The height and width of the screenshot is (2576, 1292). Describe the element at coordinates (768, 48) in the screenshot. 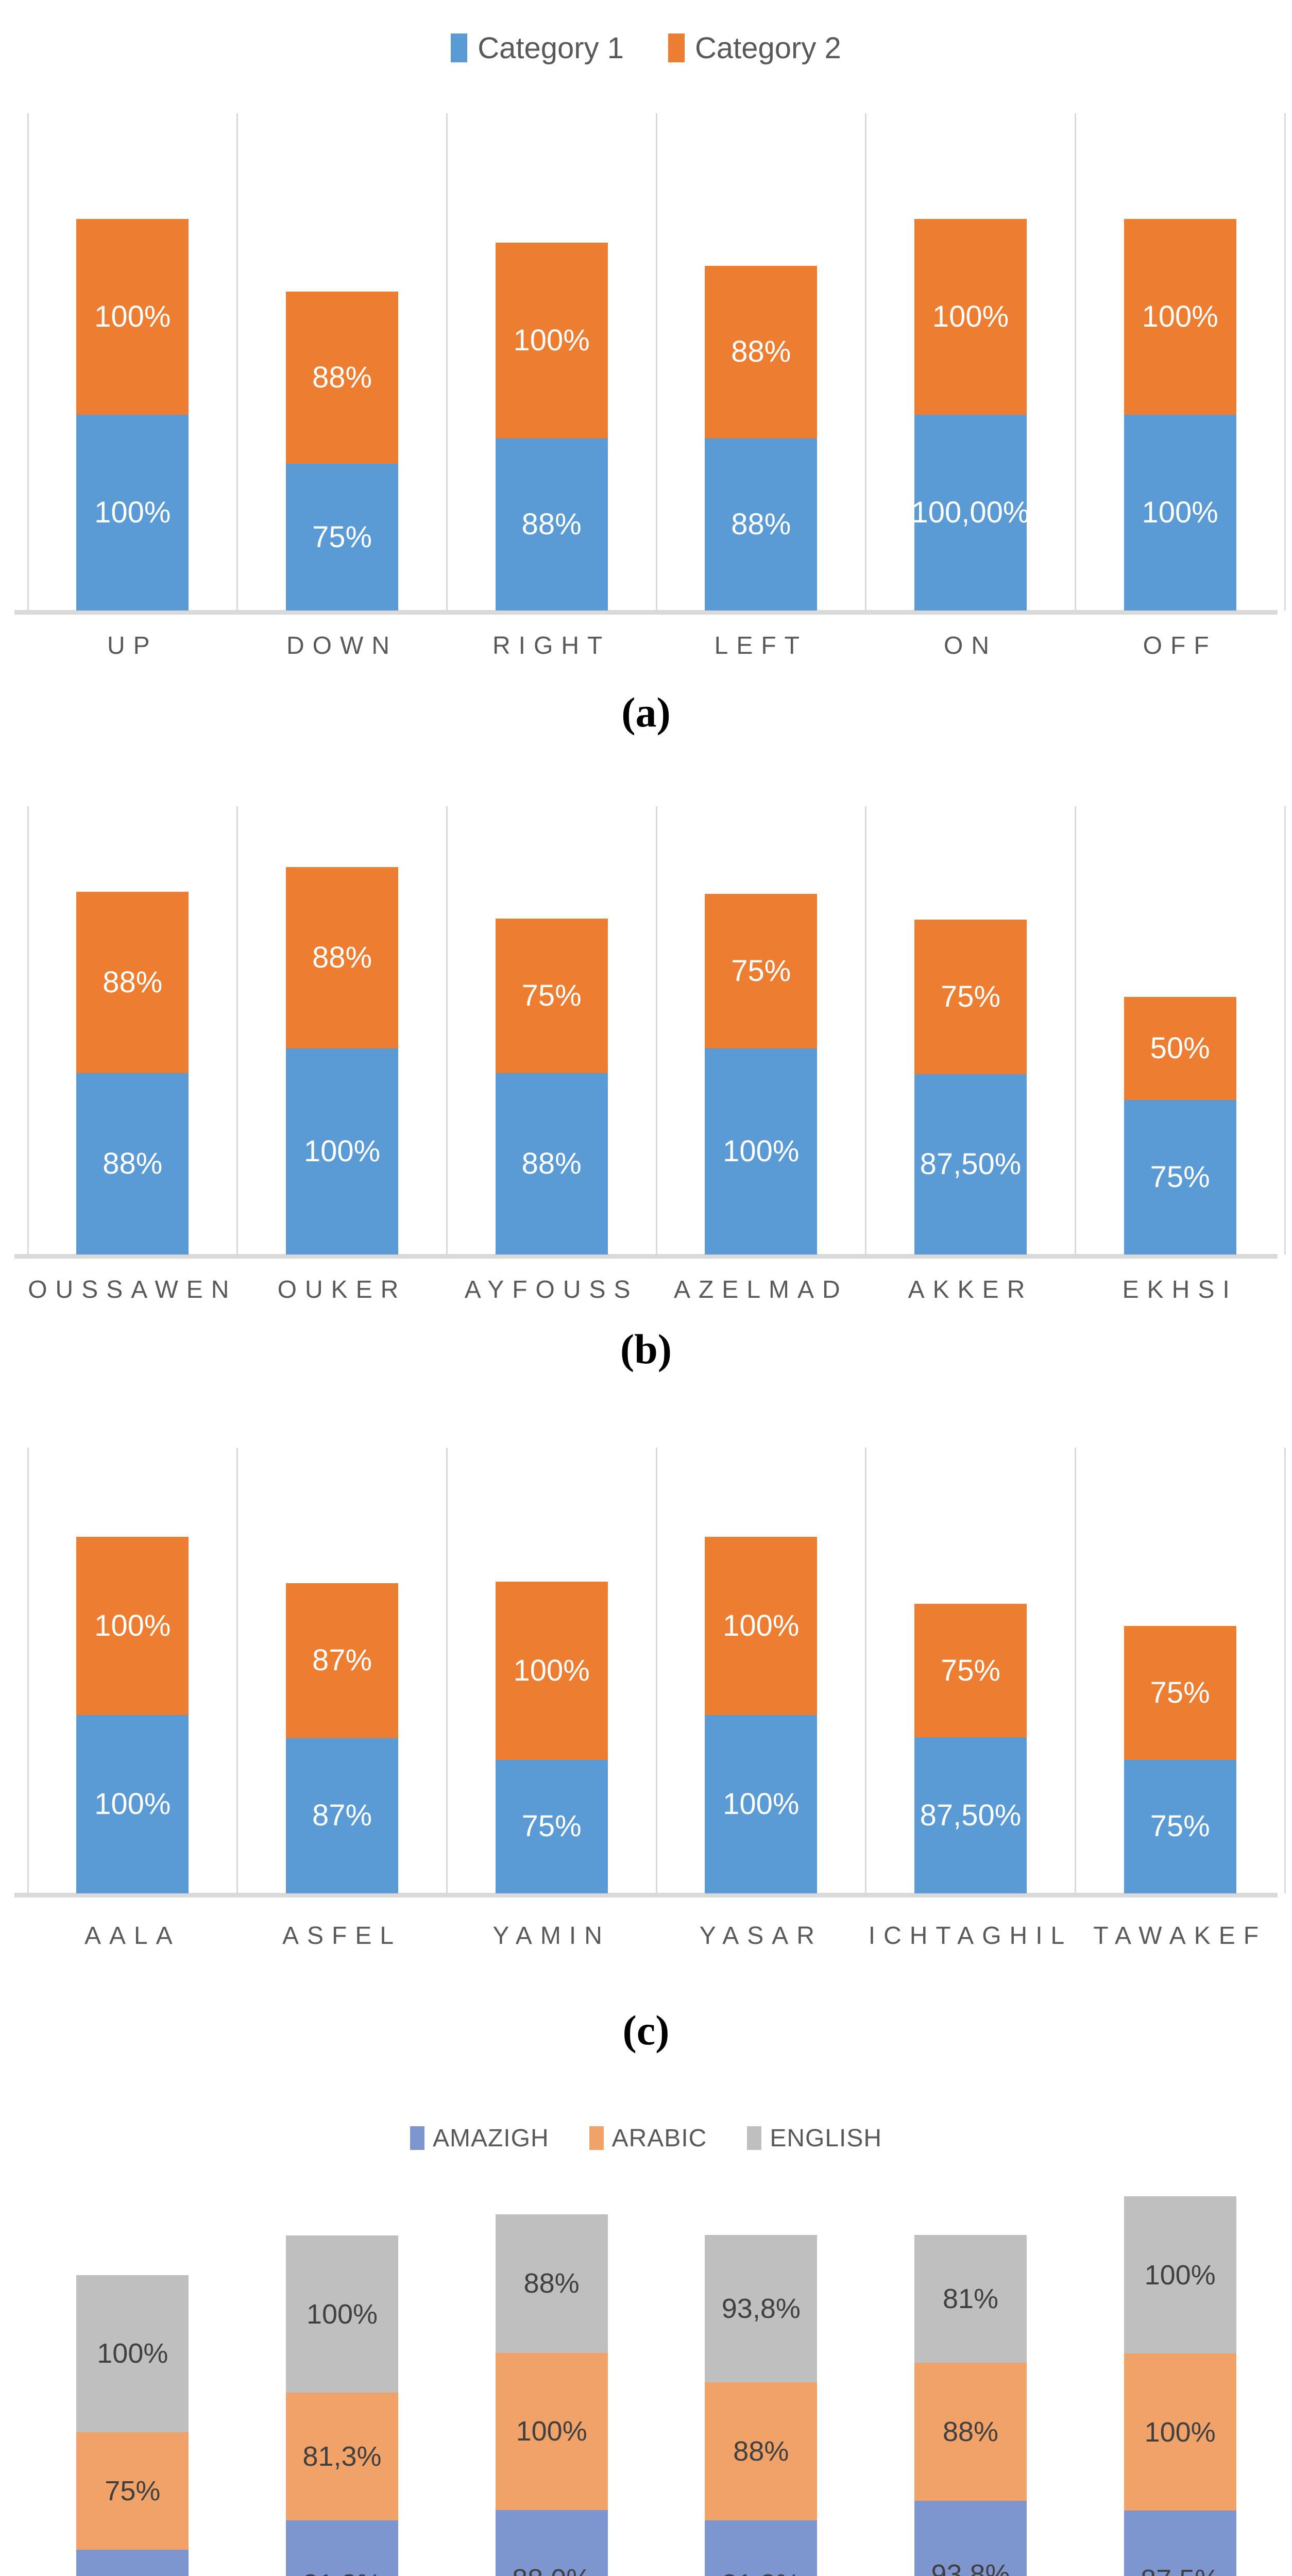

I see `legend-label: Category 2` at that location.